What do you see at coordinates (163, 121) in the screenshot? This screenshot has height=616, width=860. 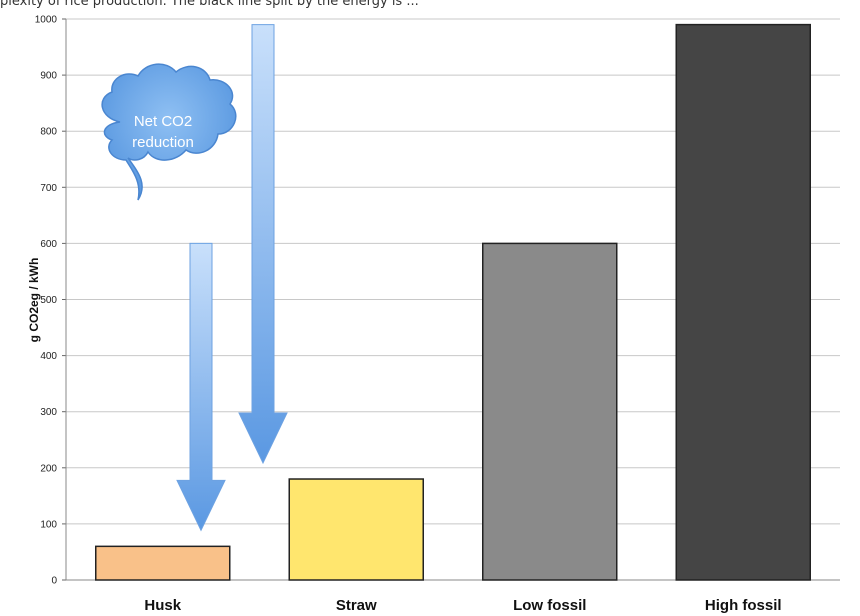 I see `cloud-text-line: Net CO2` at bounding box center [163, 121].